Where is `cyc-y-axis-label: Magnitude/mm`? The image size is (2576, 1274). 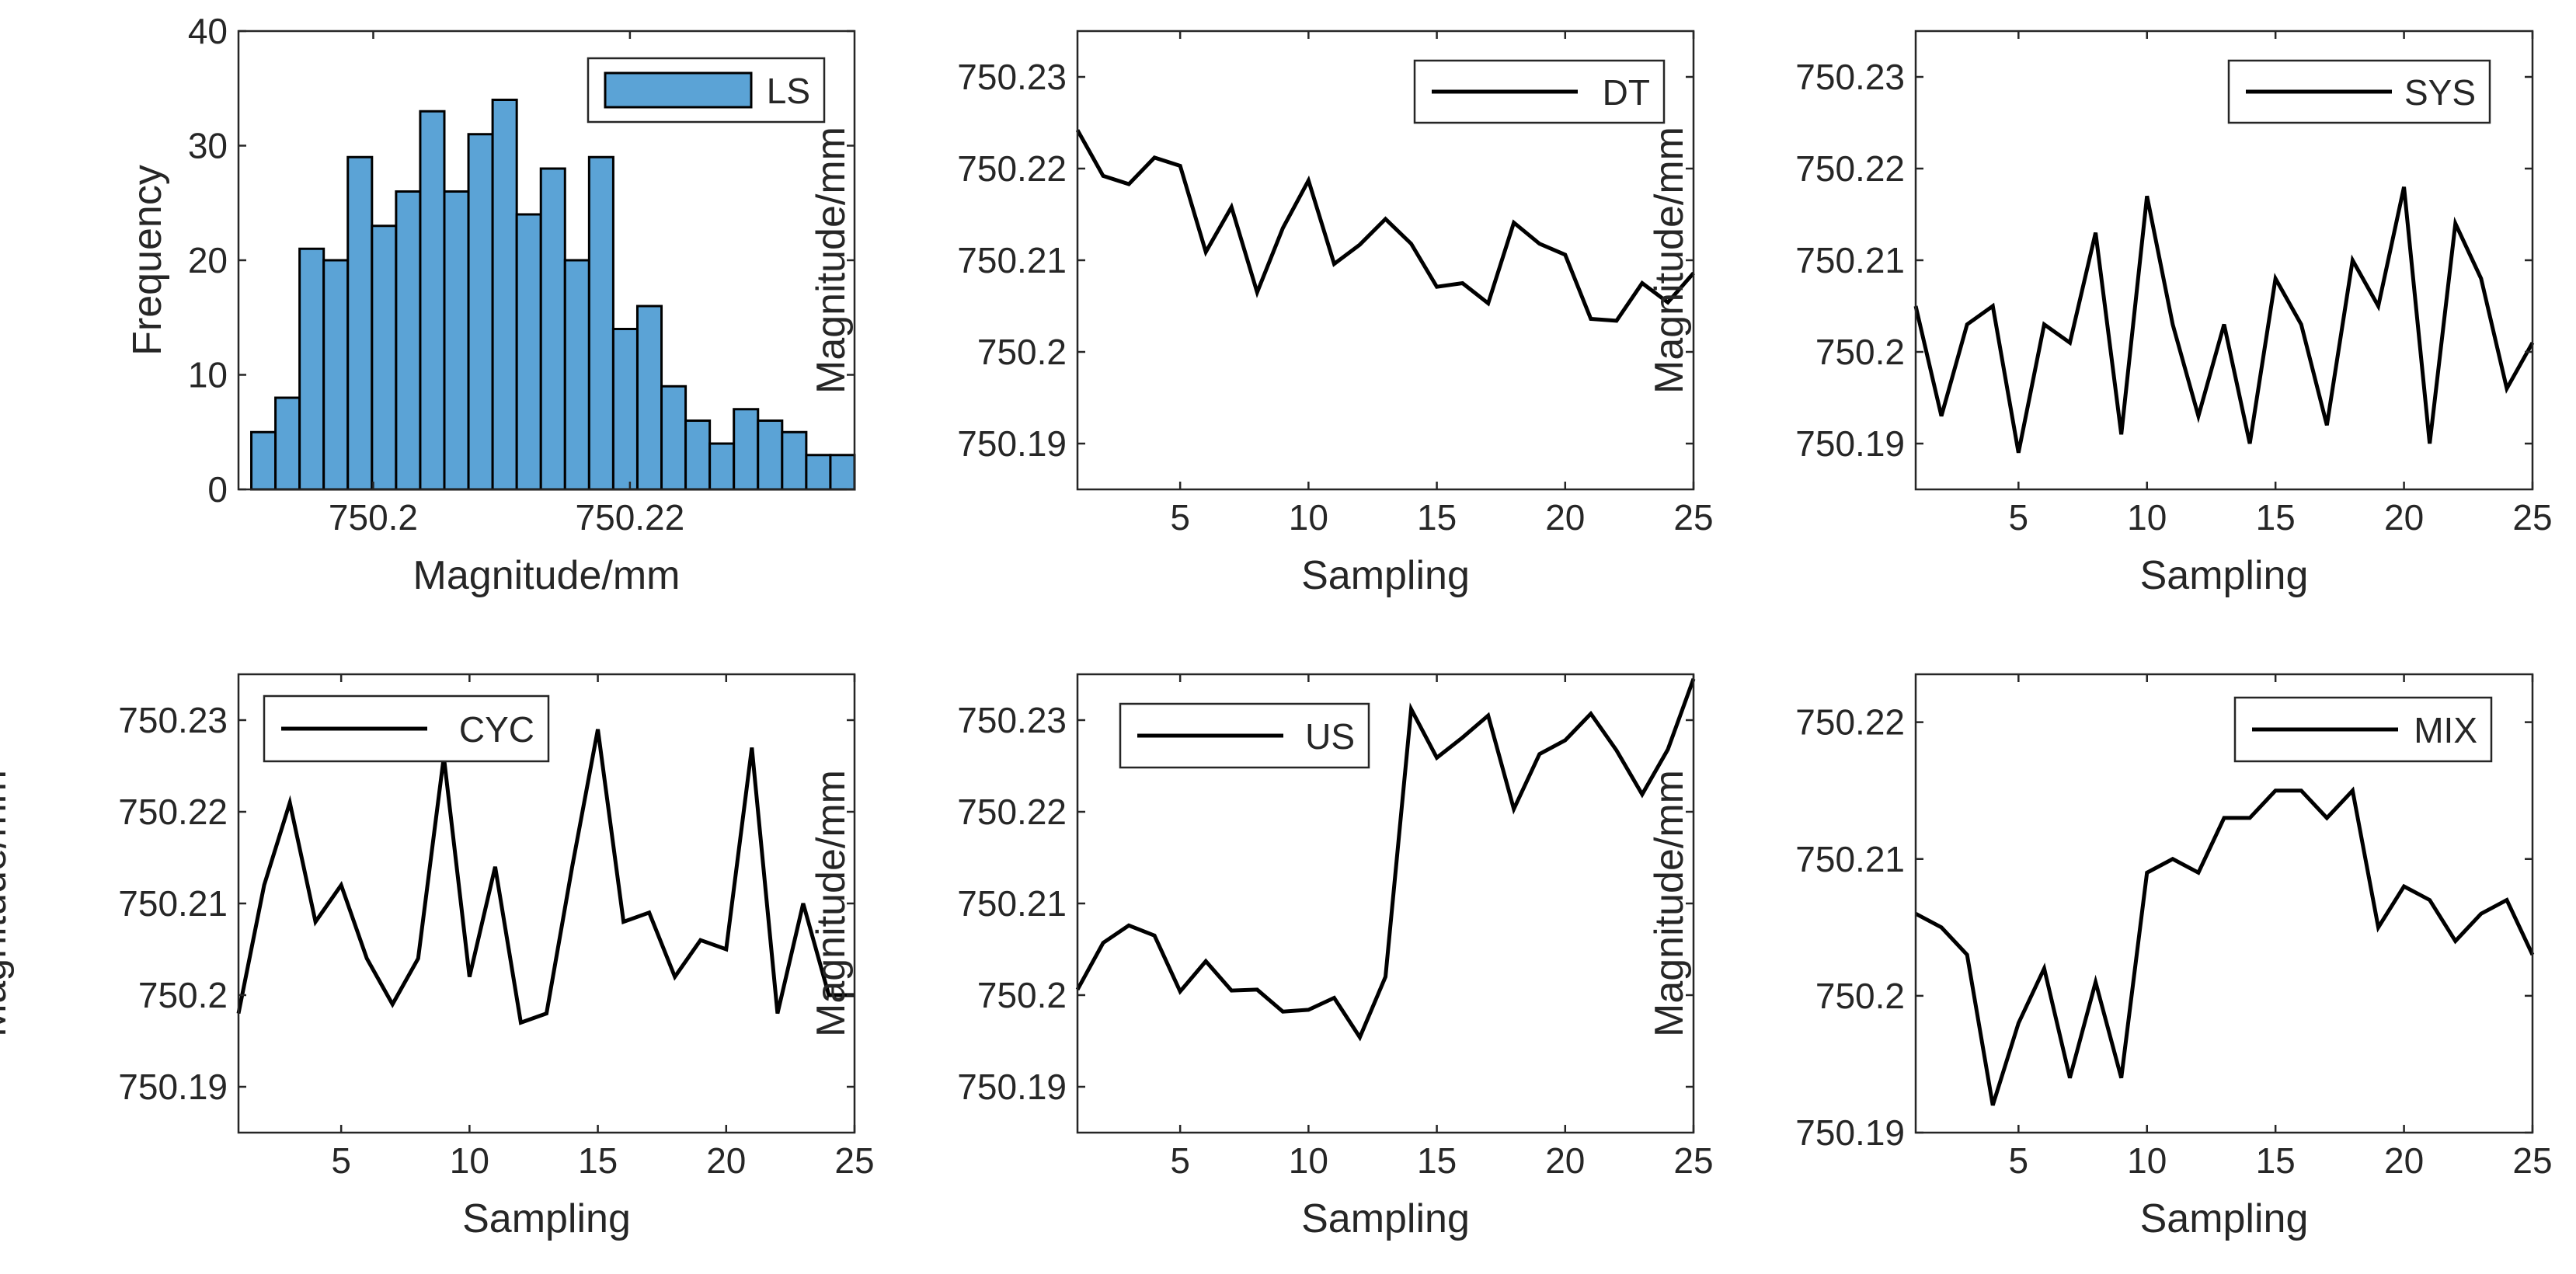
cyc-y-axis-label: Magnitude/mm is located at coordinates (8, 903).